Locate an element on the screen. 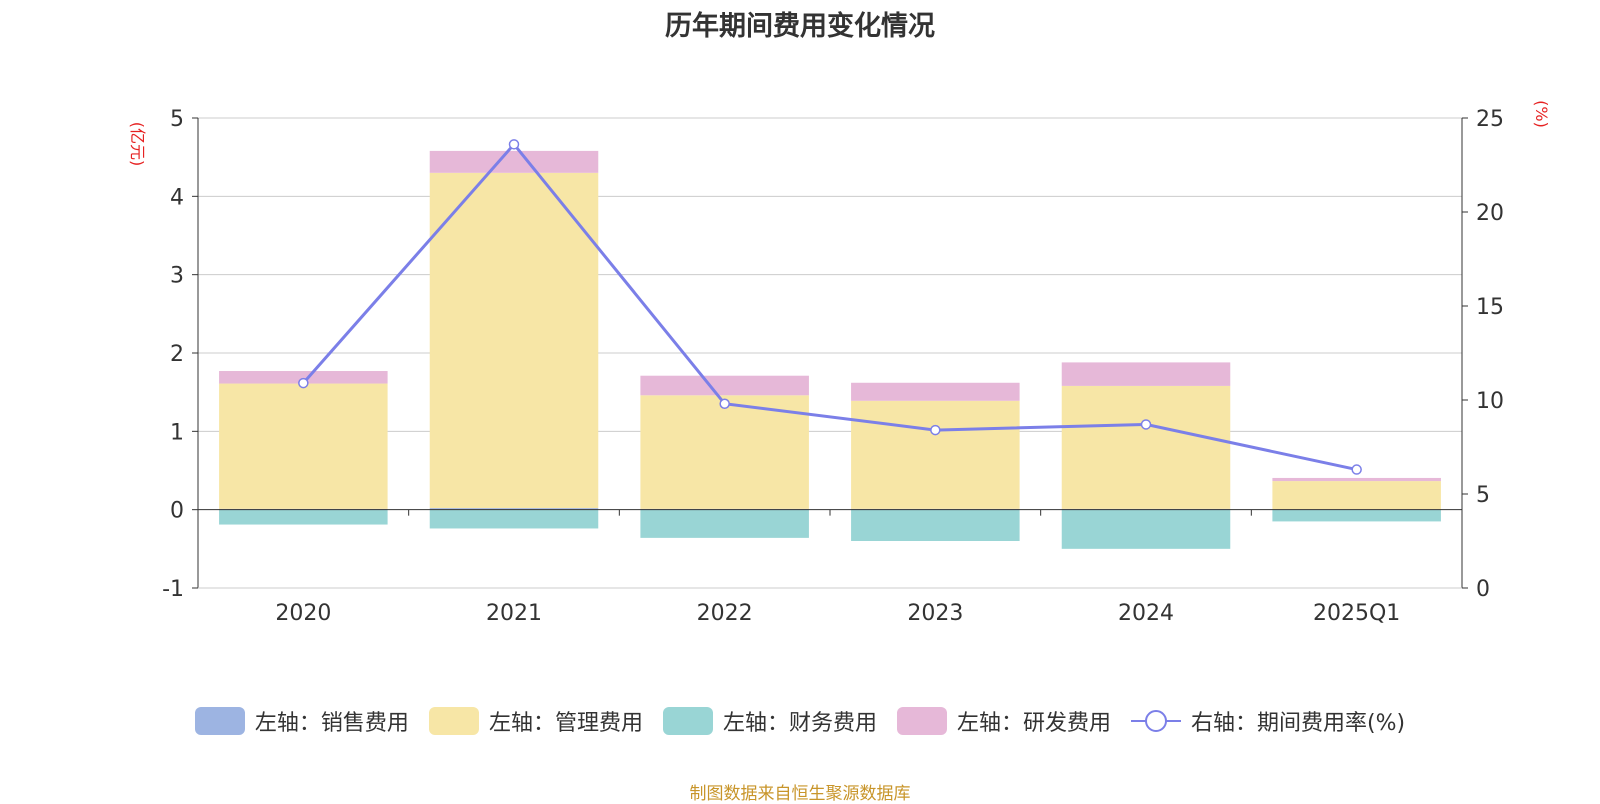 The height and width of the screenshot is (804, 1600). legend-swatch-sales is located at coordinates (220, 721).